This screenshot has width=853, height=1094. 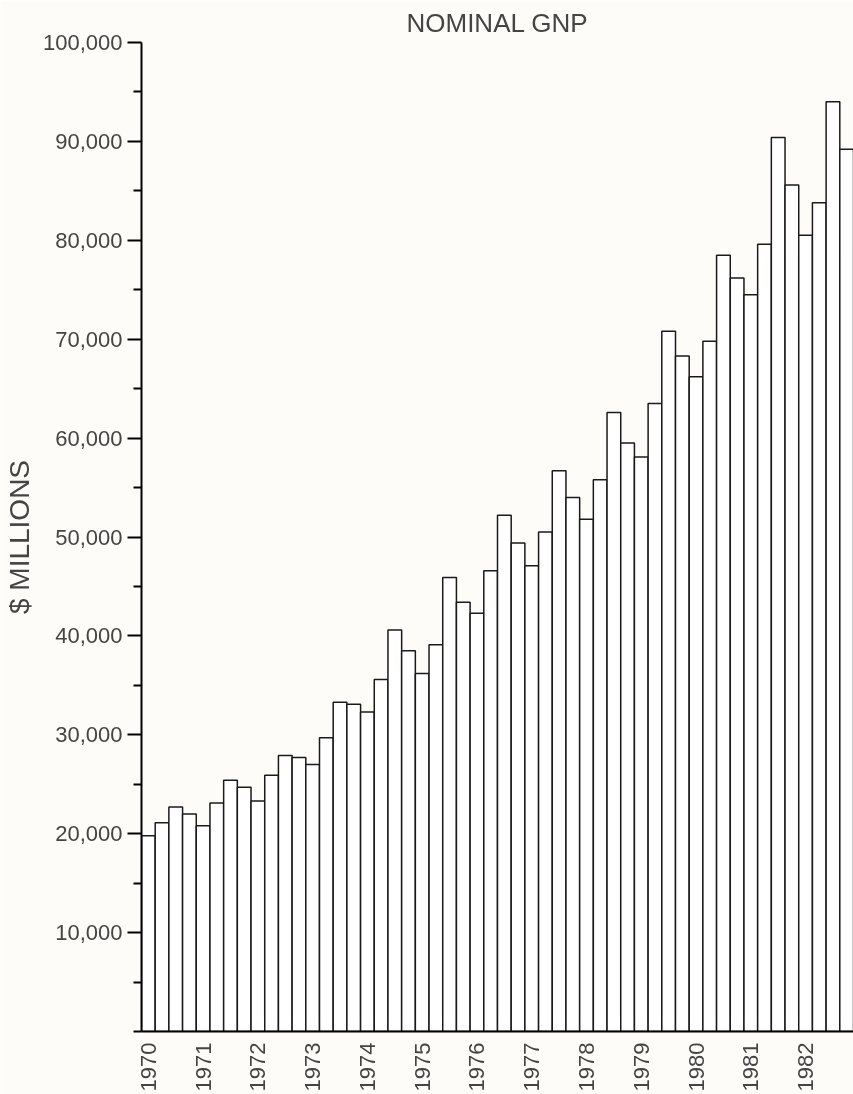 What do you see at coordinates (82, 42) in the screenshot?
I see `y-tick-label: 100,000` at bounding box center [82, 42].